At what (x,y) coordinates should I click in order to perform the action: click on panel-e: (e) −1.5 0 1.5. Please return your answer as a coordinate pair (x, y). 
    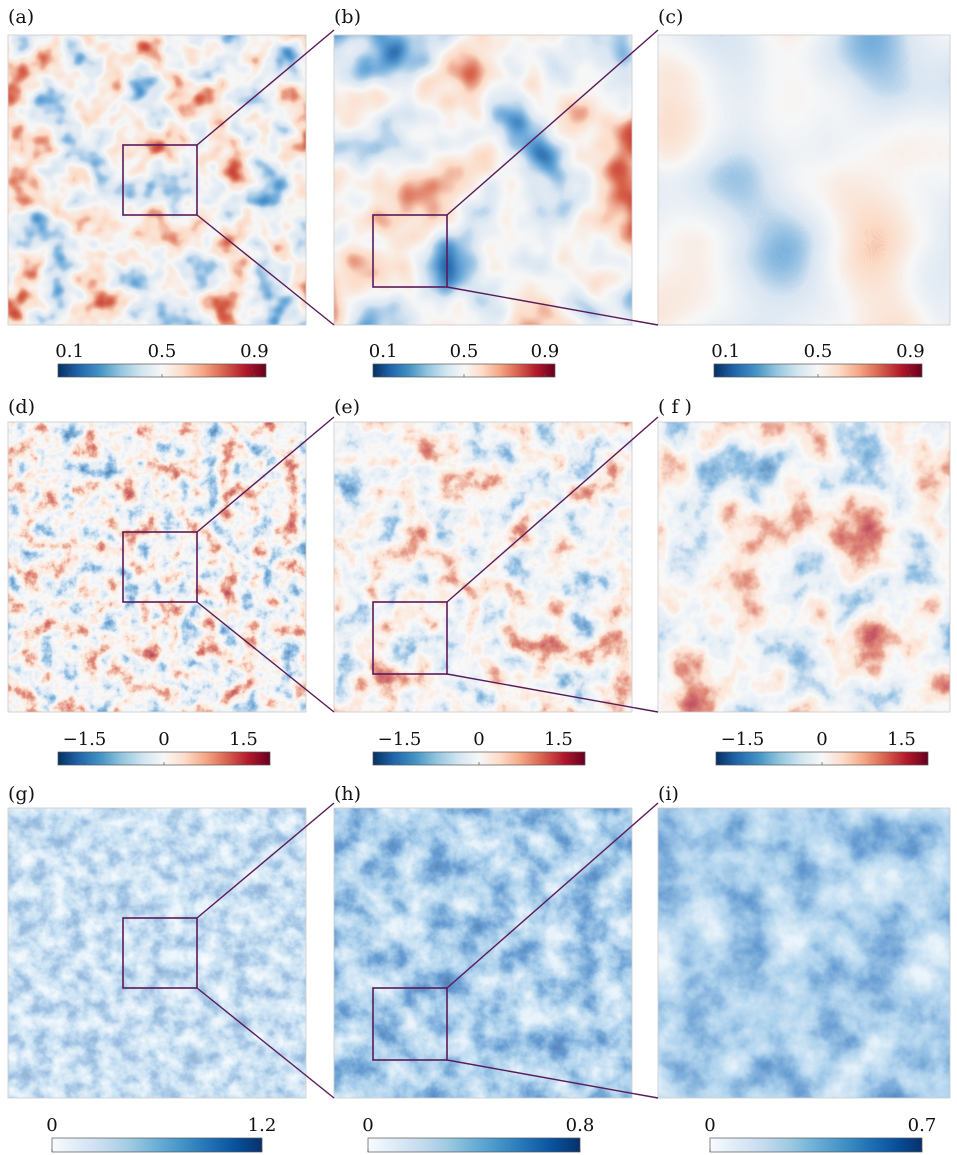
    Looking at the image, I should click on (483, 581).